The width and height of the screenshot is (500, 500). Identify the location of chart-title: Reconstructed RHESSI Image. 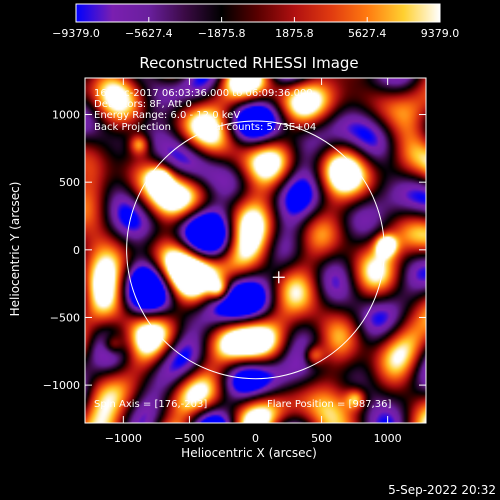
(248, 63).